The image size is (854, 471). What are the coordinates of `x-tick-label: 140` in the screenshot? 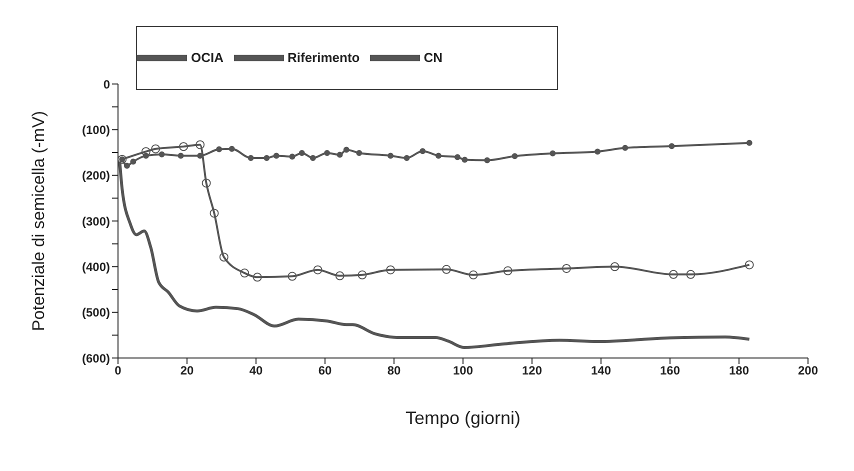 It's located at (601, 371).